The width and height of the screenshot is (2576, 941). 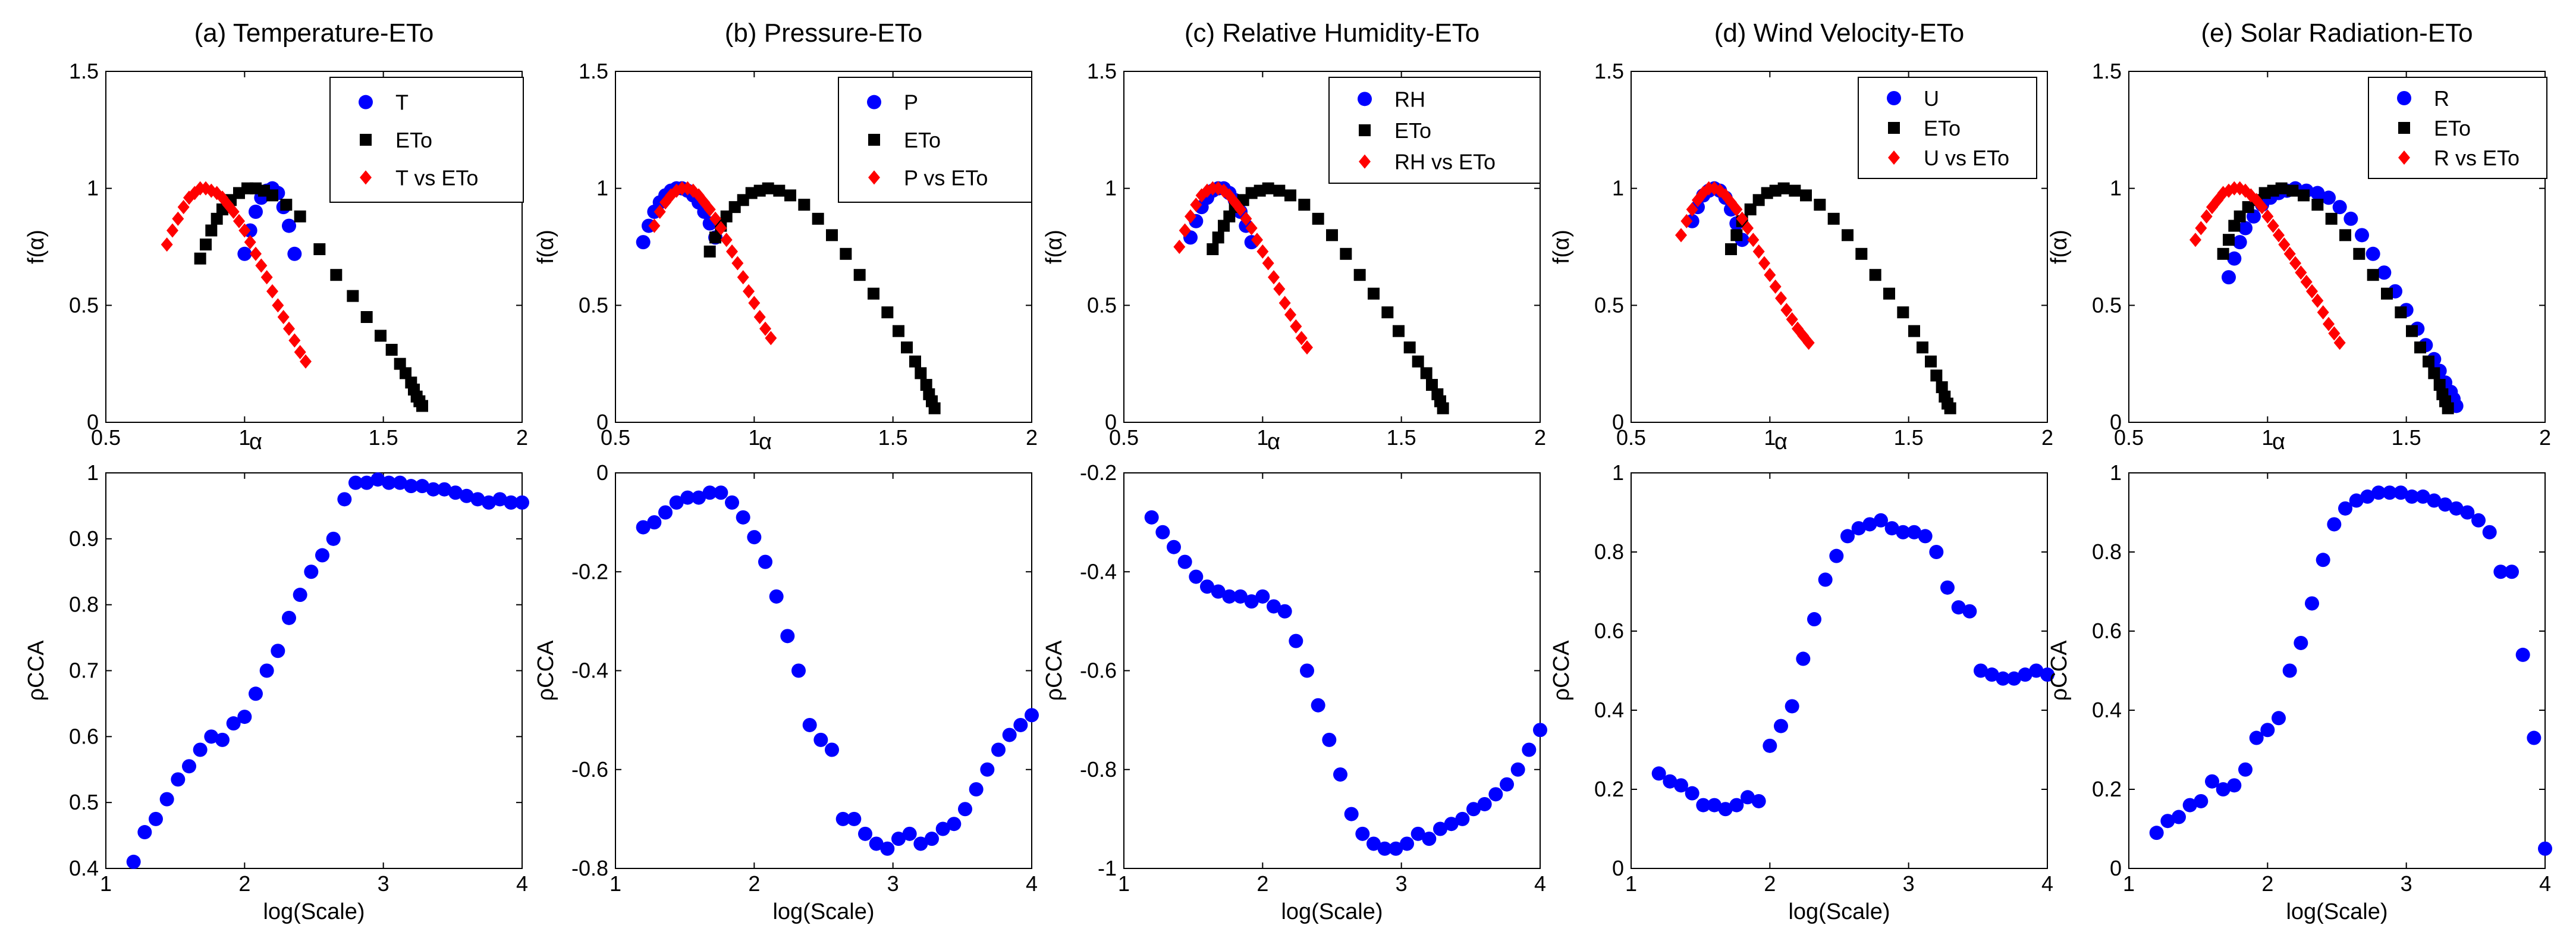 What do you see at coordinates (402, 103) in the screenshot?
I see `legend-entry: T` at bounding box center [402, 103].